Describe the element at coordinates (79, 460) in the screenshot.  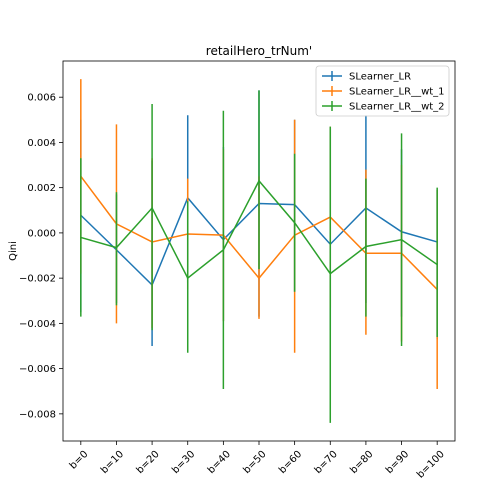
I see `x-tick-label: b=0` at that location.